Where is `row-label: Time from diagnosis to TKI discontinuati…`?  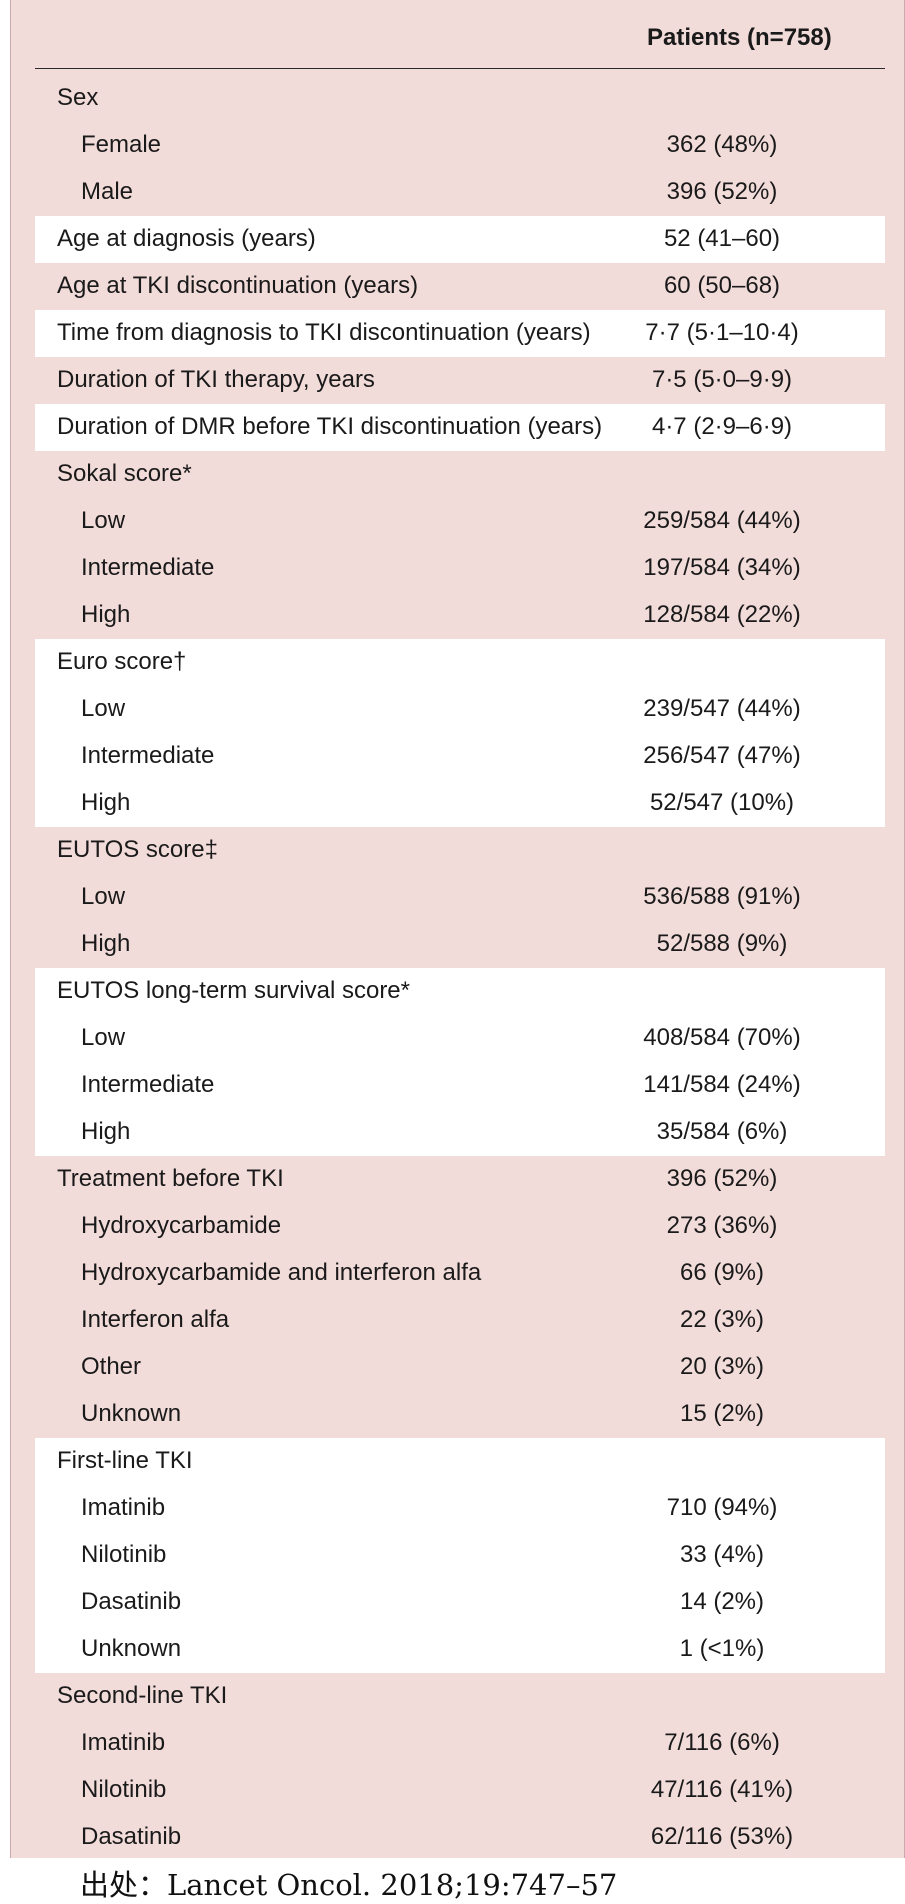 row-label: Time from diagnosis to TKI discontinuati… is located at coordinates (324, 332).